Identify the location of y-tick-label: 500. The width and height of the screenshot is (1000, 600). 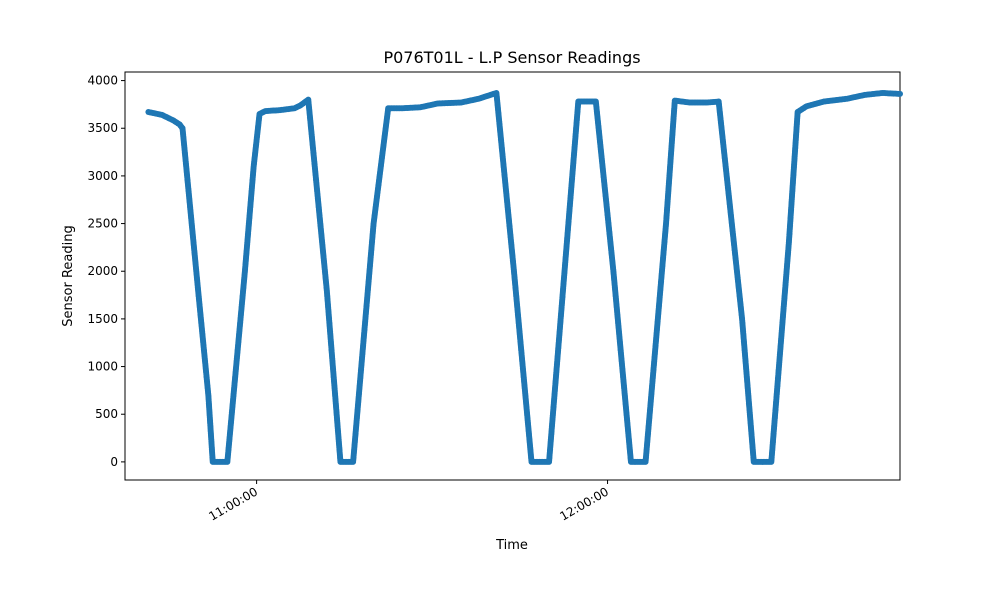
(106, 414).